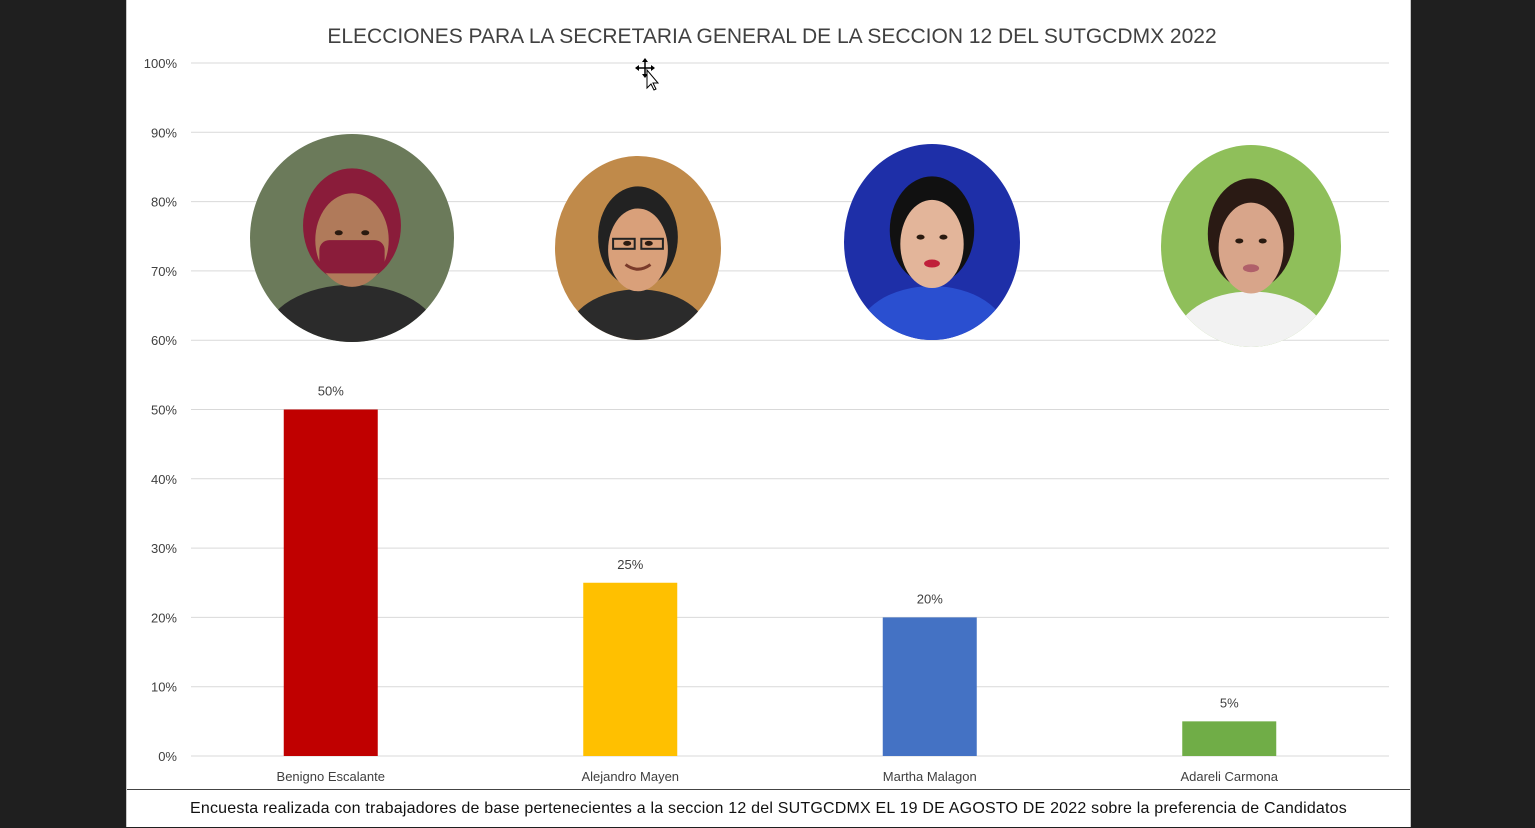 This screenshot has height=828, width=1535. What do you see at coordinates (930, 776) in the screenshot?
I see `x-tick-label: Martha Malagon` at bounding box center [930, 776].